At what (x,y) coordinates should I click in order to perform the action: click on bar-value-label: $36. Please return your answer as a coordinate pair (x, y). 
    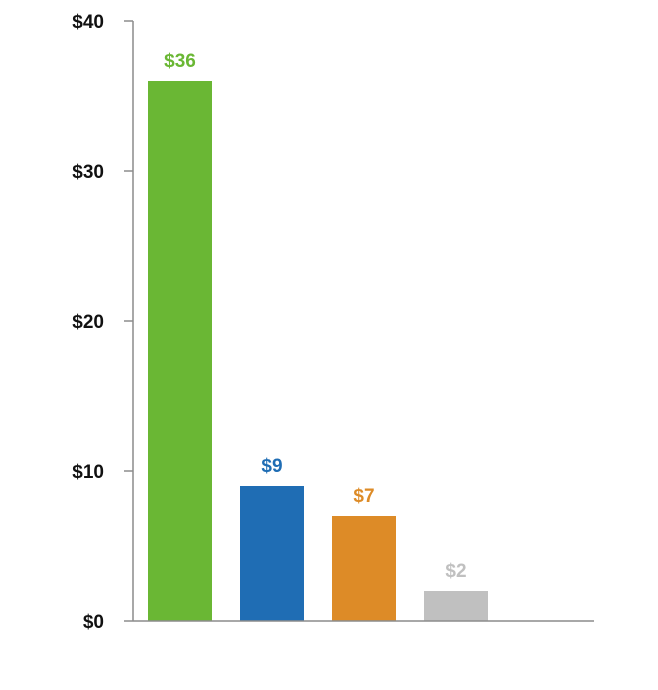
    Looking at the image, I should click on (180, 61).